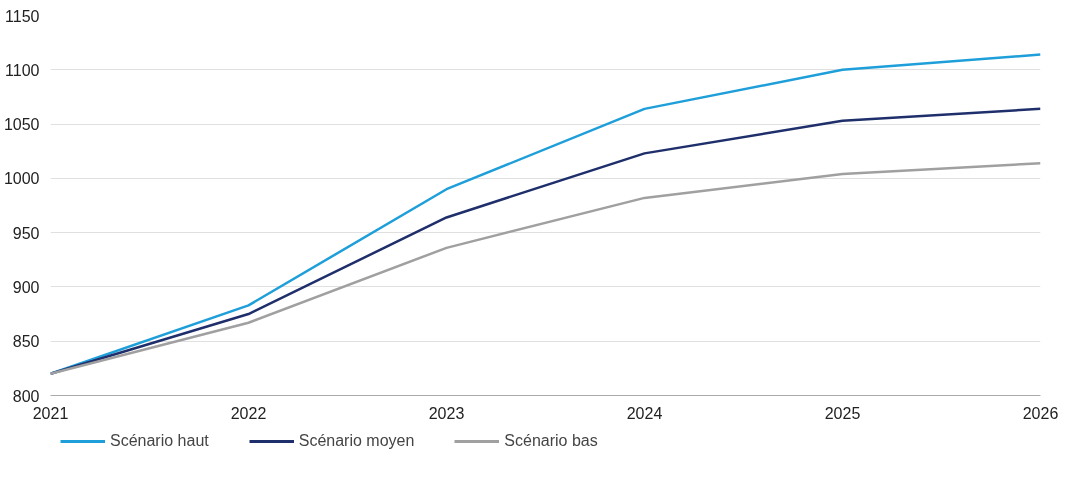 This screenshot has height=497, width=1081. Describe the element at coordinates (22, 16) in the screenshot. I see `y-tick-label: 1150` at that location.